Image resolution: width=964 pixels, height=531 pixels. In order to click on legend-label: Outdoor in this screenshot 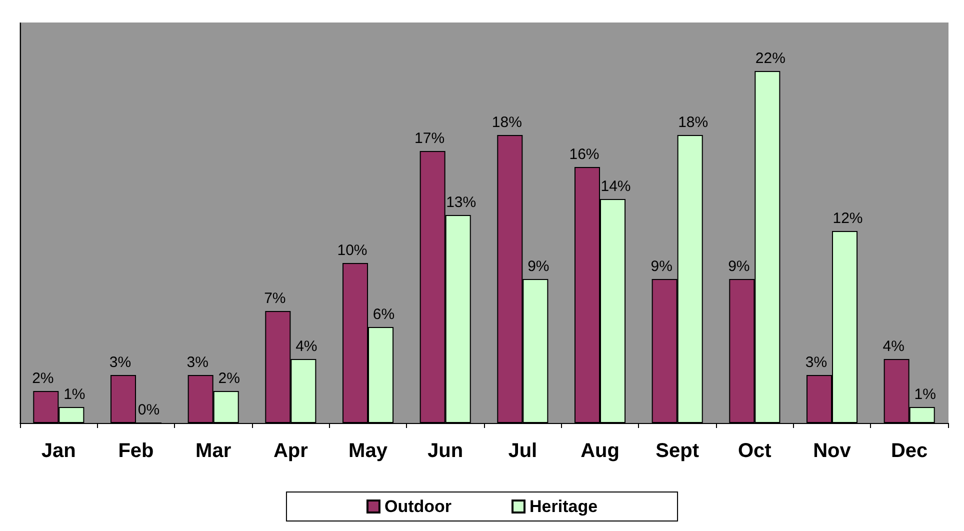, I will do `click(418, 506)`.